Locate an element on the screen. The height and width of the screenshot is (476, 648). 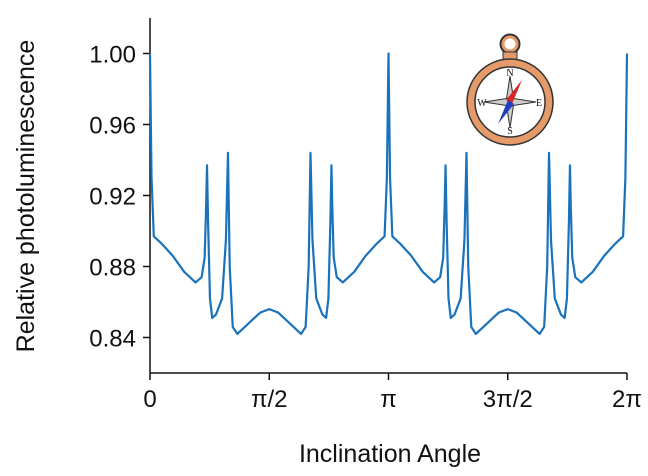
compass-icon: N E S W is located at coordinates (510, 89).